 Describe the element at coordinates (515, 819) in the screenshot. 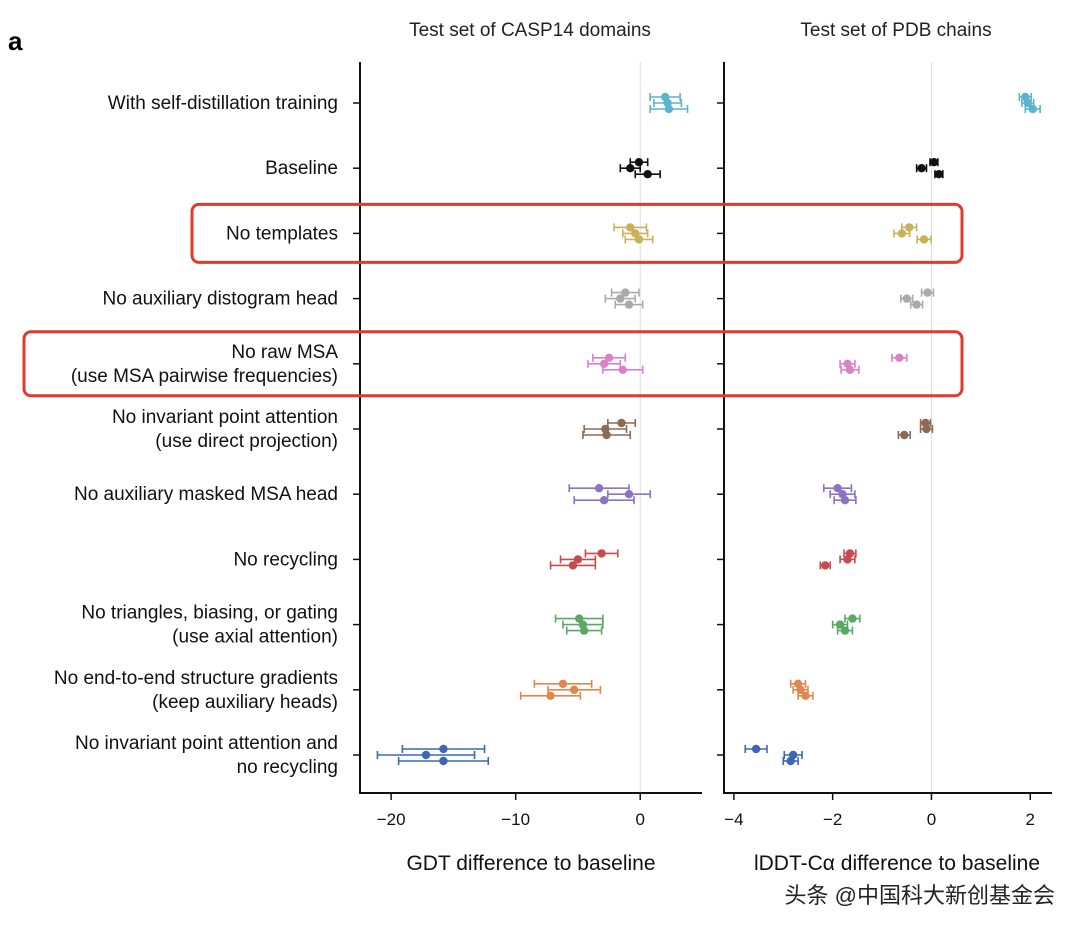

I see `x-tick-label-gdt: −10` at that location.